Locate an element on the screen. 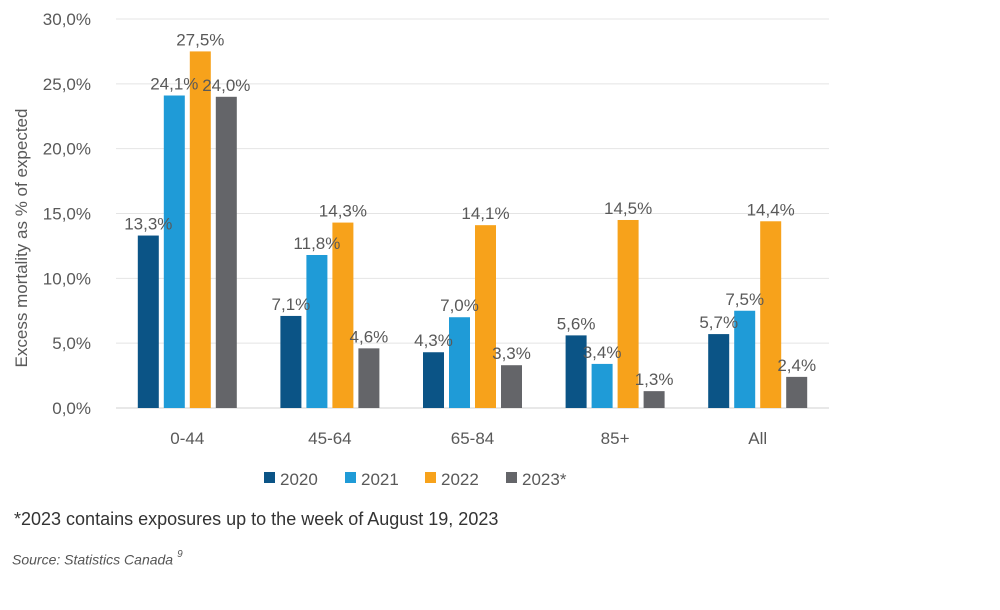 This screenshot has height=610, width=1000. legend: 2020 2021 2022 2023* is located at coordinates (415, 479).